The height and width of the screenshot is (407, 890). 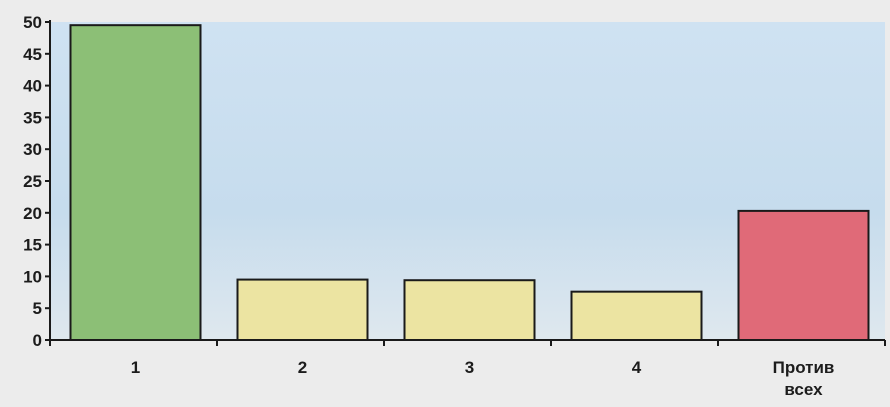 What do you see at coordinates (302, 367) in the screenshot?
I see `x-category-label: 2` at bounding box center [302, 367].